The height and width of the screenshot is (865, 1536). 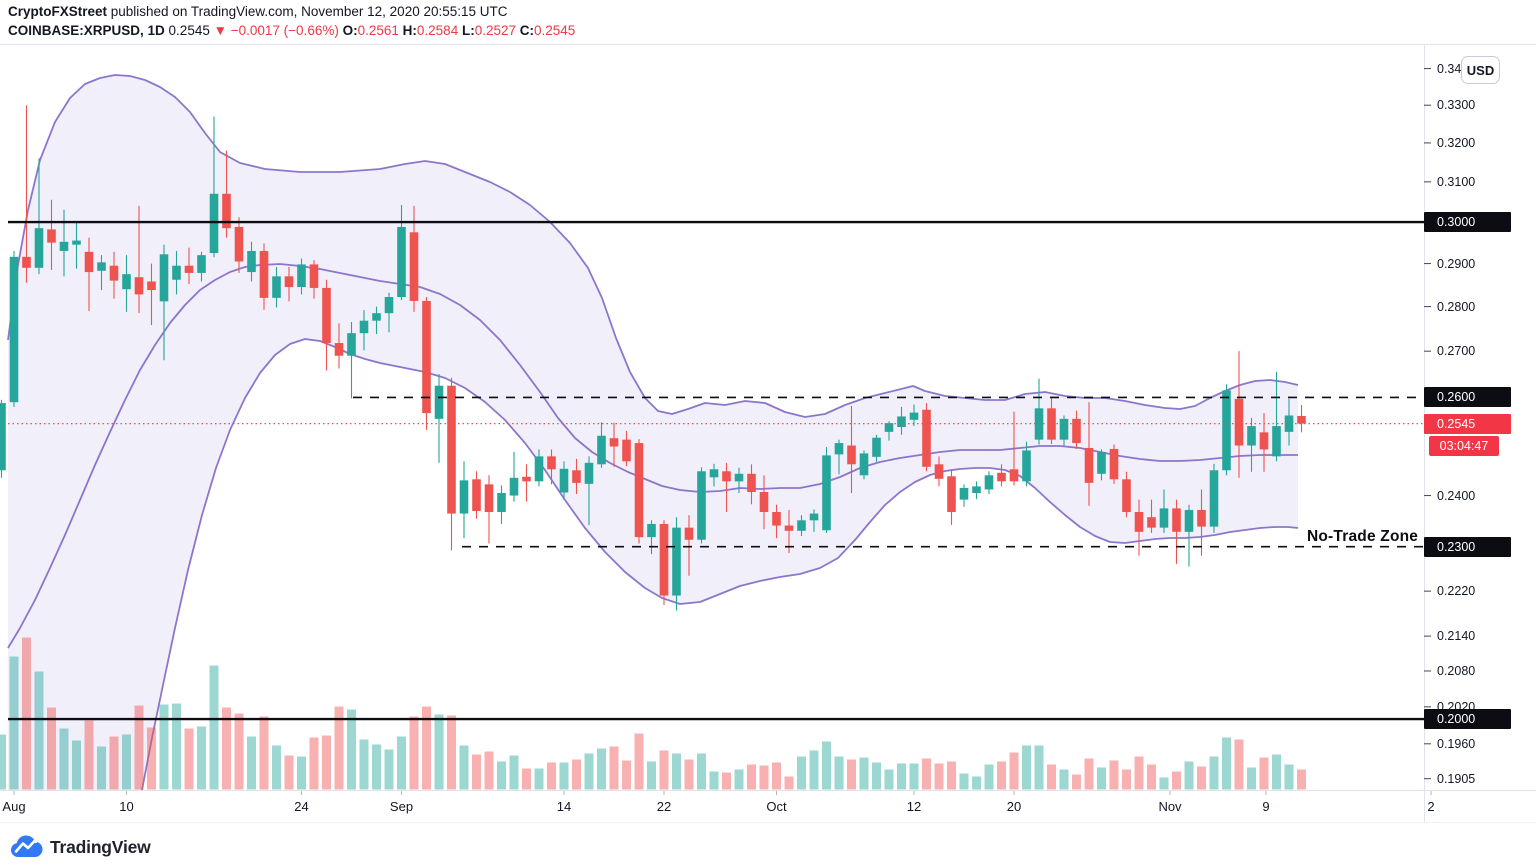 I want to click on byline-author: CryptoFXStreet, so click(x=58, y=11).